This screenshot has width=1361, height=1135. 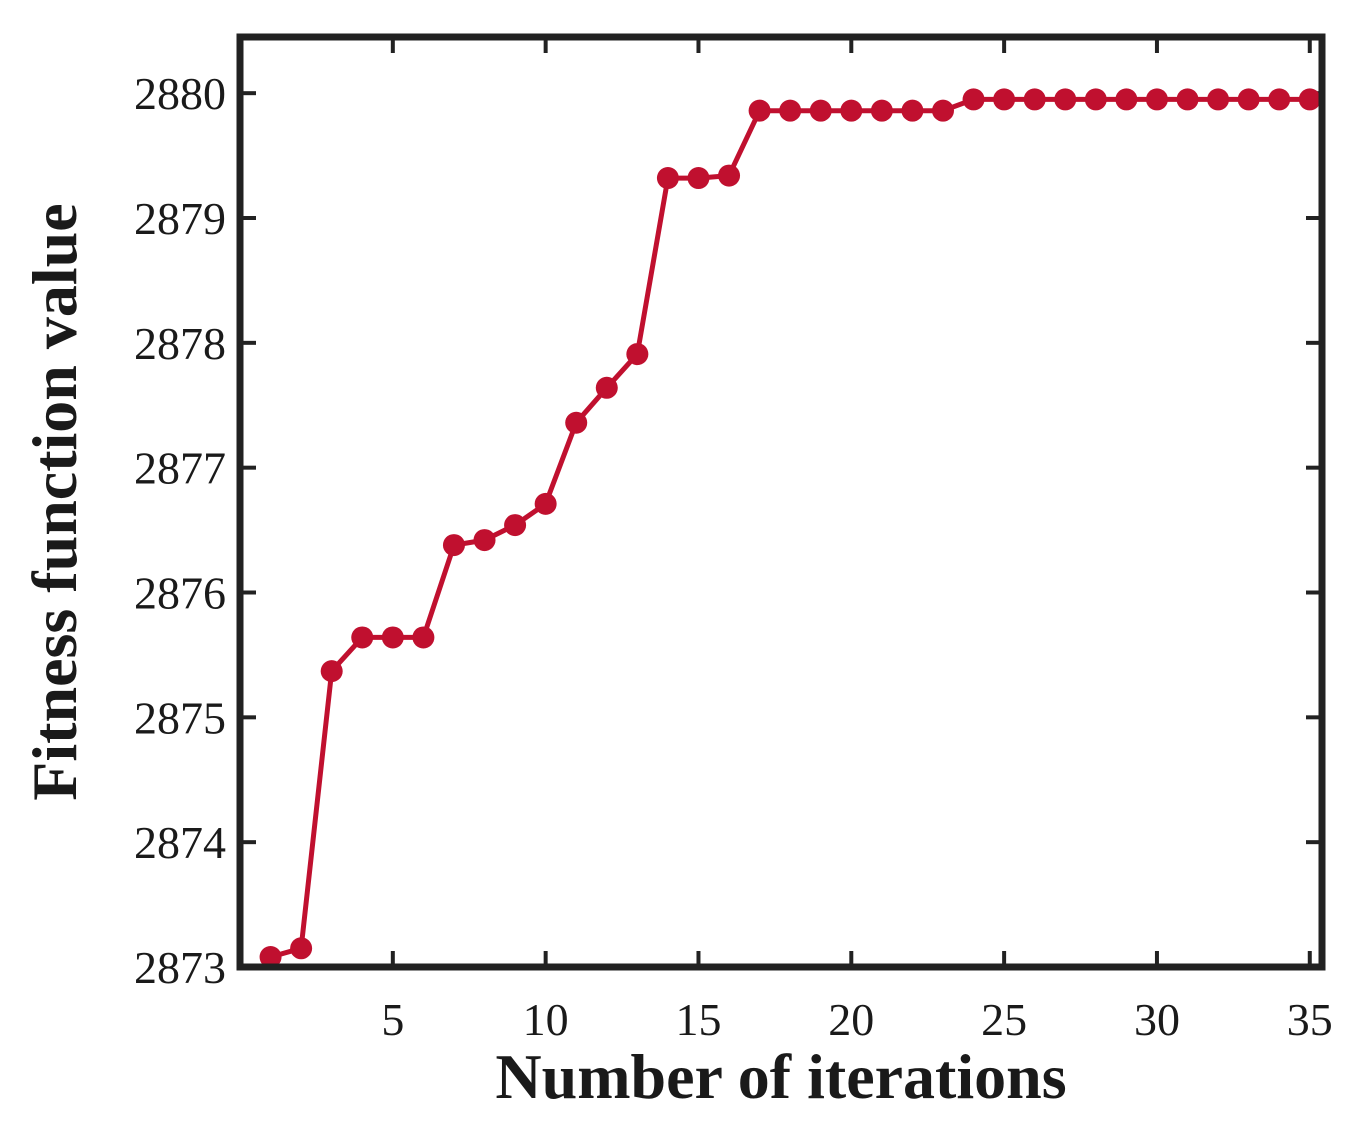 What do you see at coordinates (180, 343) in the screenshot?
I see `y-tick-label: 2878` at bounding box center [180, 343].